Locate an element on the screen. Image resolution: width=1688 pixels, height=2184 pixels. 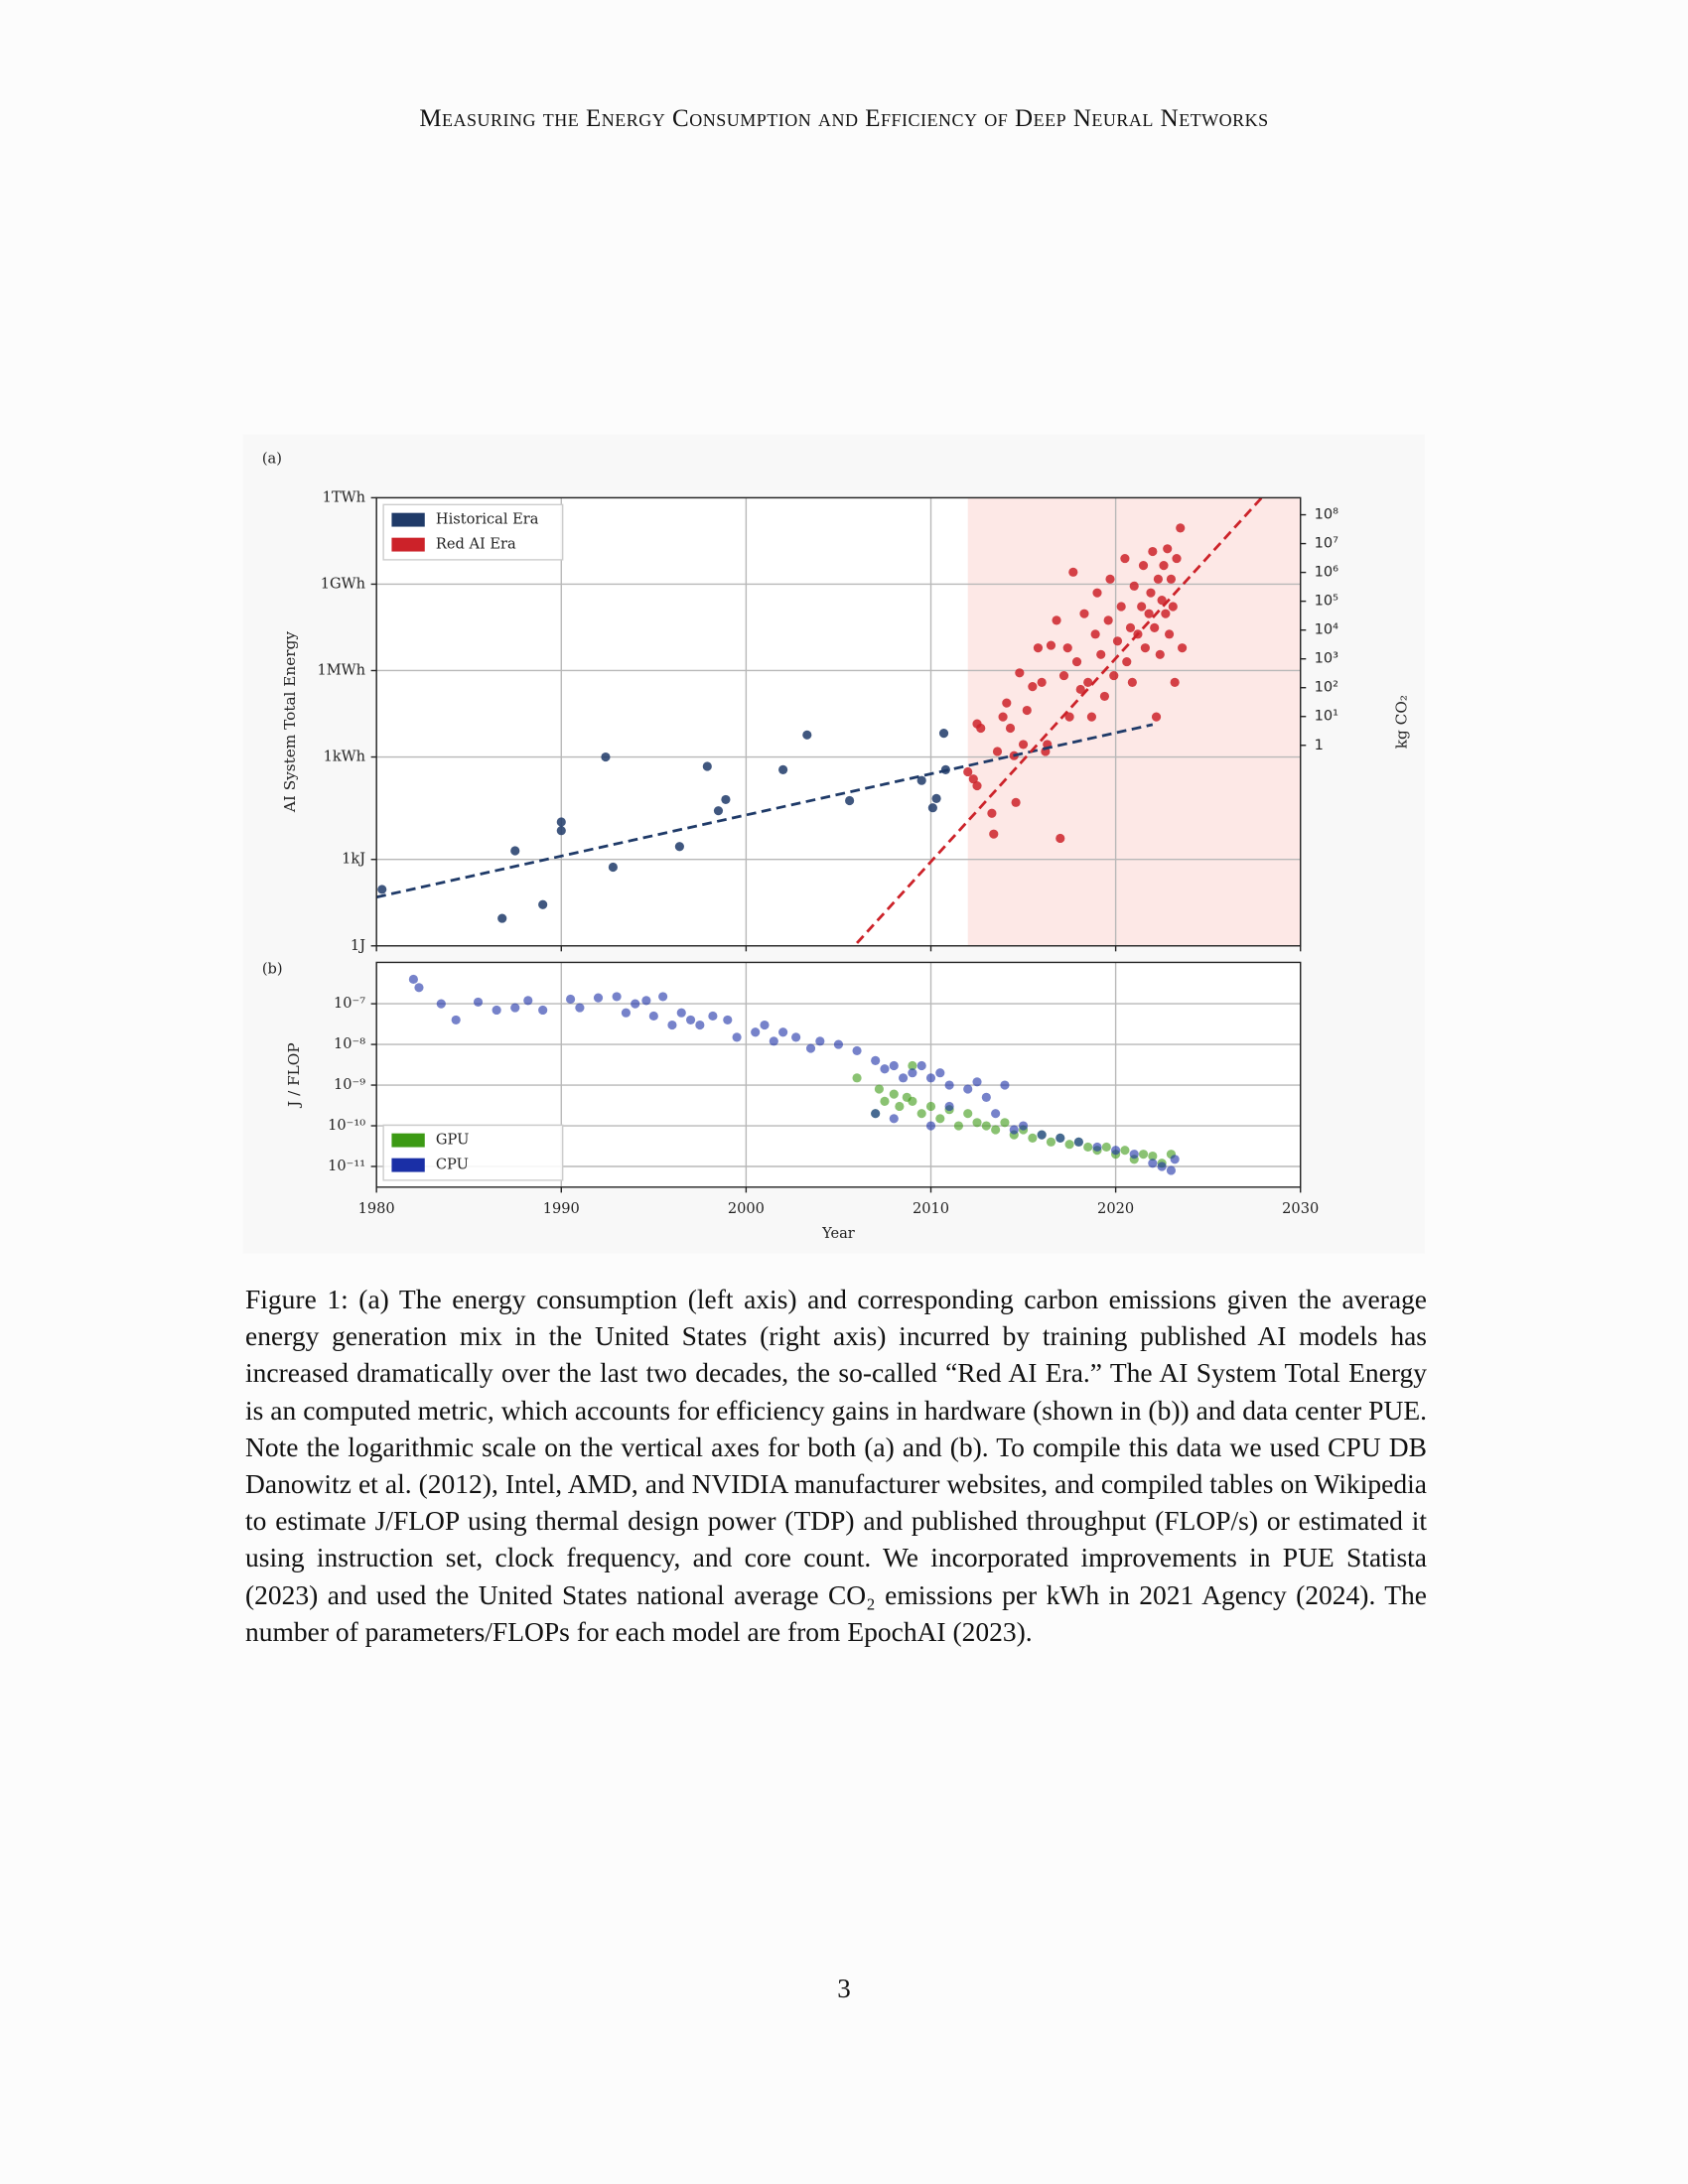
y2-tick-label: 10³ is located at coordinates (1327, 658).